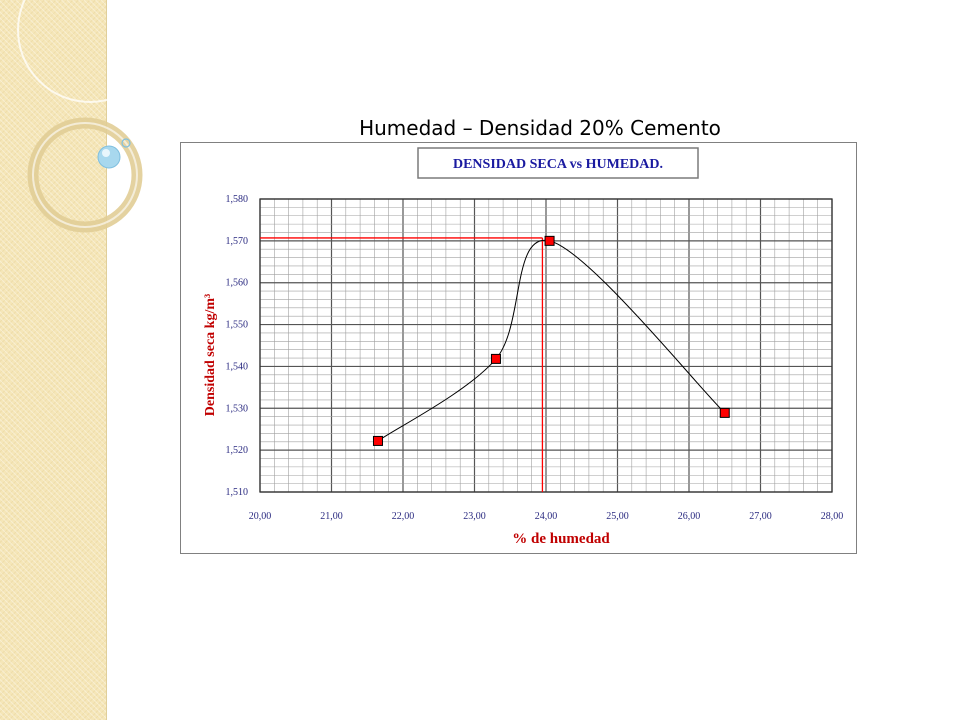 This screenshot has height=720, width=960. What do you see at coordinates (474, 516) in the screenshot?
I see `x-tick-label: 23,00` at bounding box center [474, 516].